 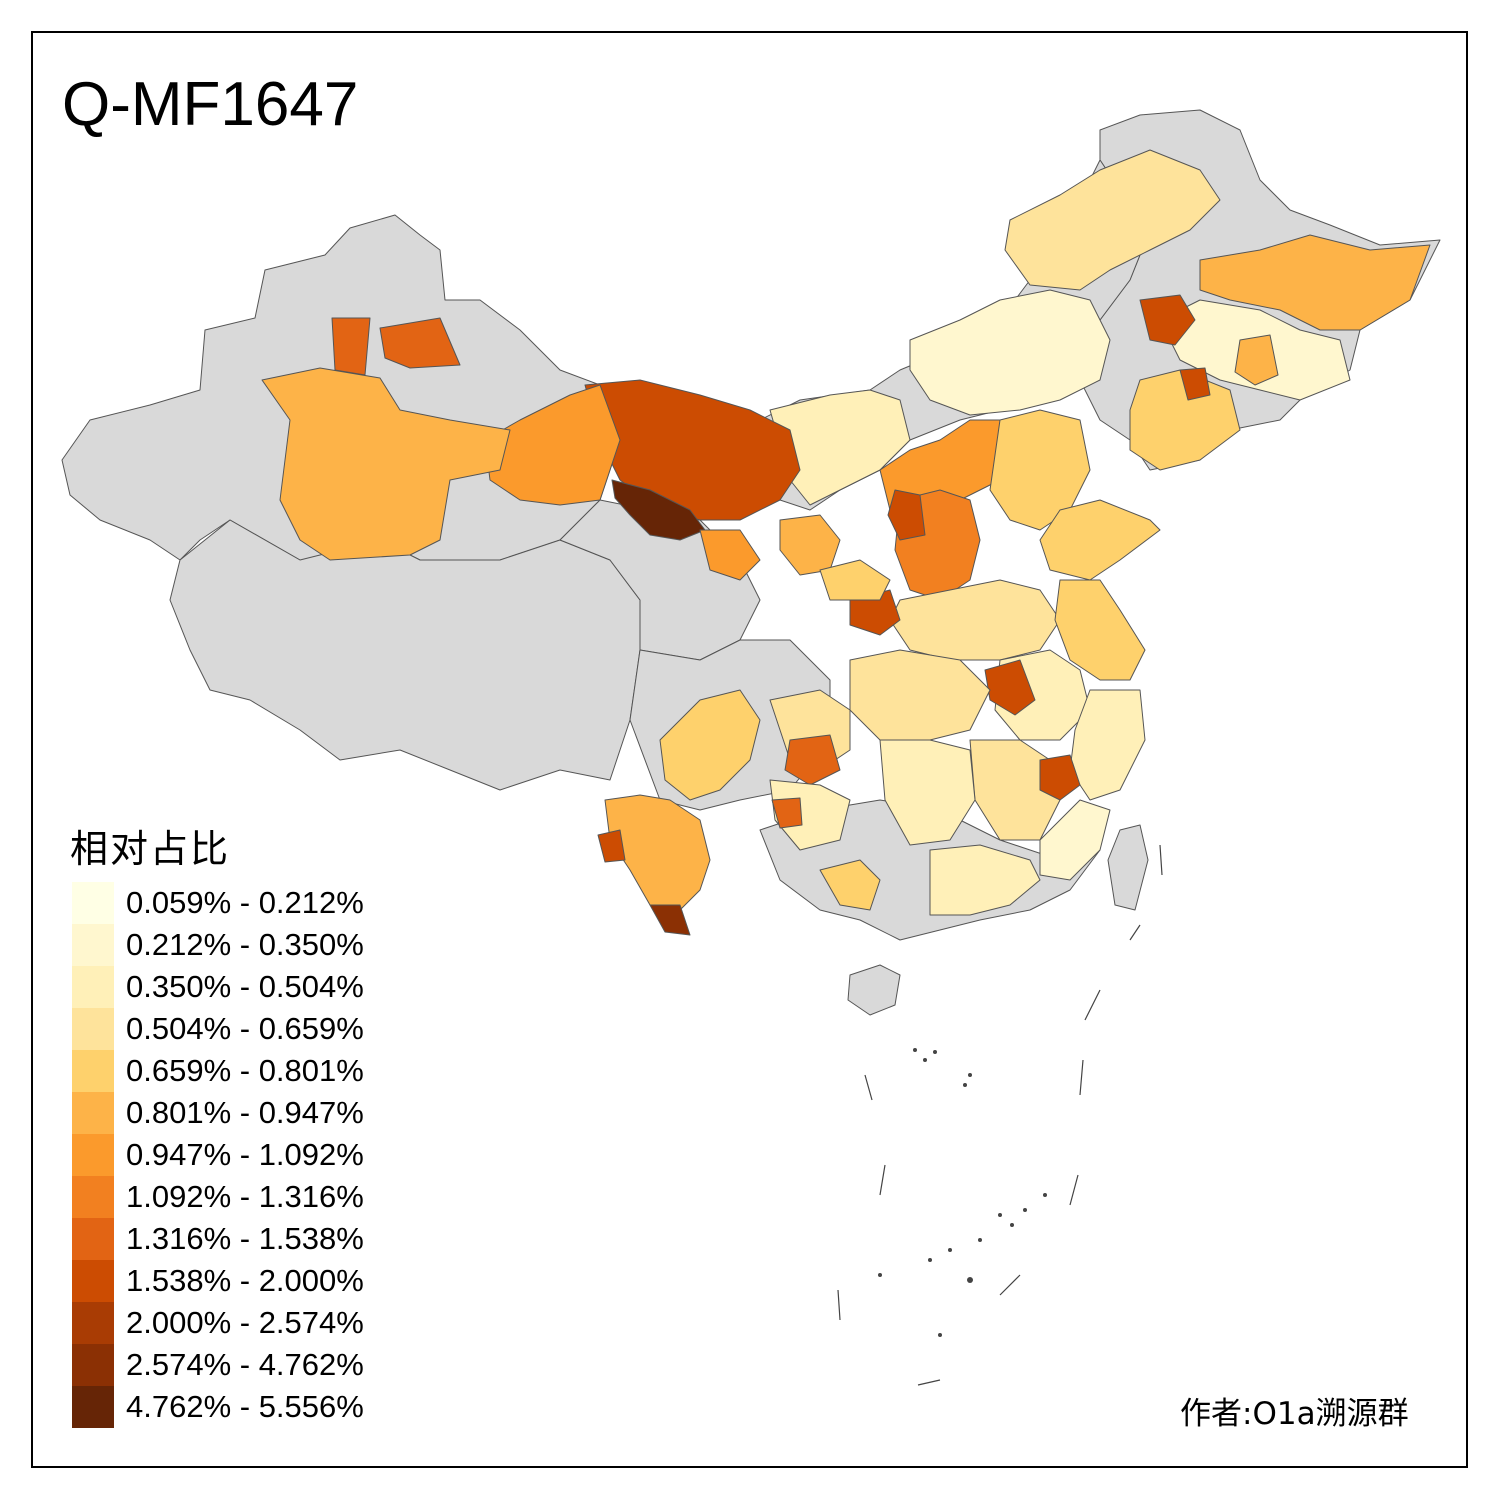 I want to click on legend-item: 0.801% - 0.947%, so click(x=242, y=1113).